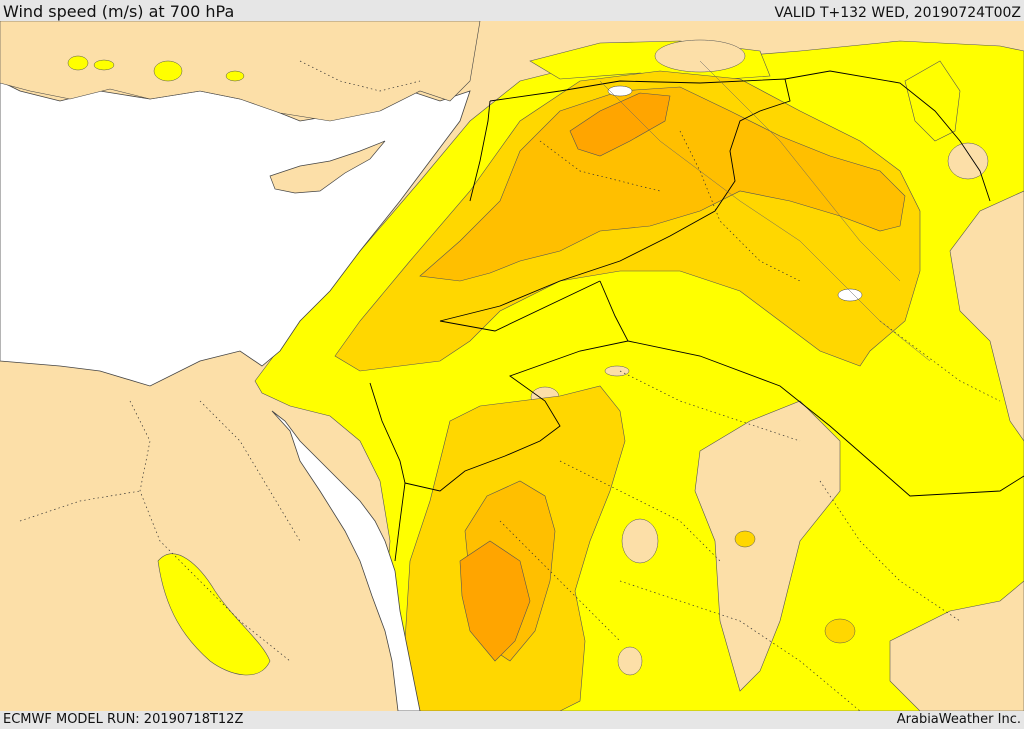 This screenshot has height=729, width=1024. I want to click on model-run-label: ECMWF MODEL RUN: 20190718T12Z, so click(123, 719).